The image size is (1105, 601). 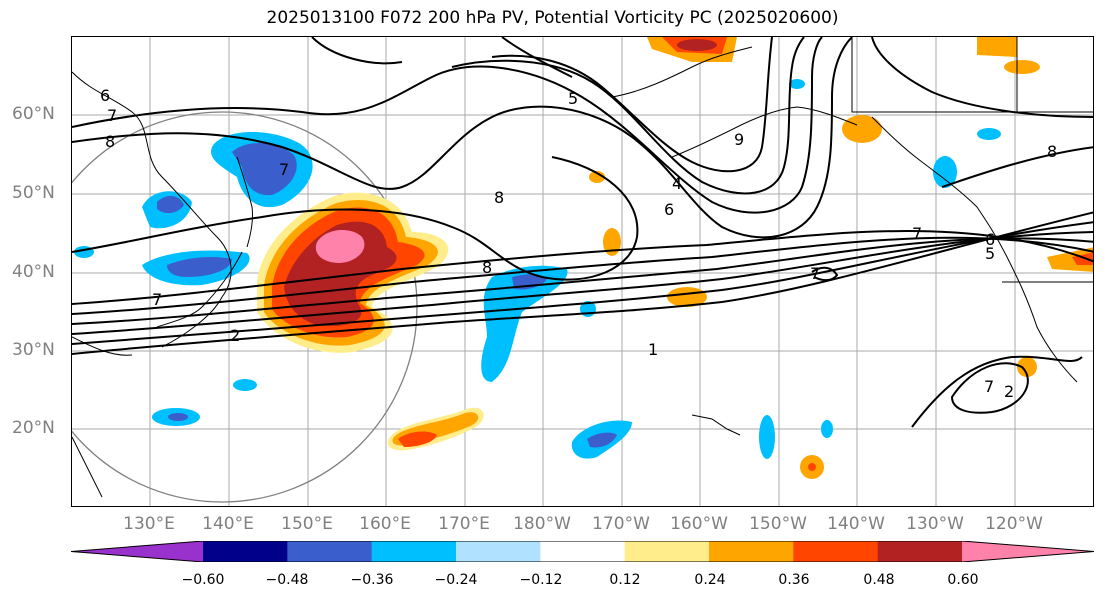 I want to click on colorbar-tick: −0.12, so click(x=541, y=580).